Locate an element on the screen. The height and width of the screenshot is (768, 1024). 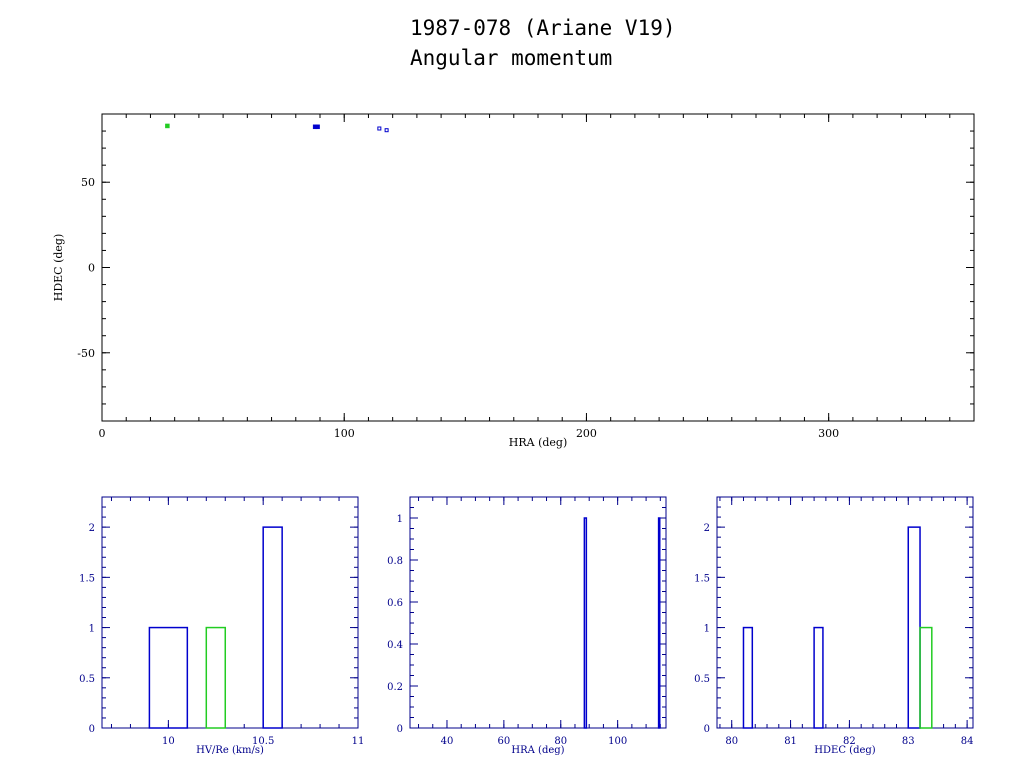
histogram-speed-panel: 10 10.5 11 0 0.5 1 1.5 2 HV/Re (km/s) is located at coordinates (222, 626).